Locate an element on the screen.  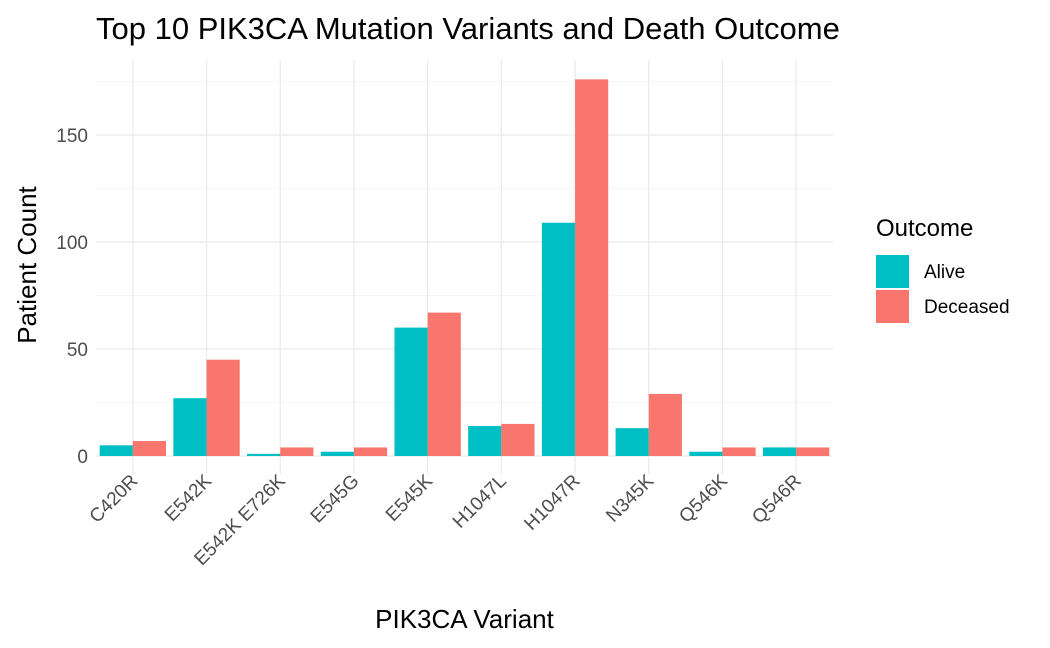
bar-alive-e542k-e726k is located at coordinates (264, 454).